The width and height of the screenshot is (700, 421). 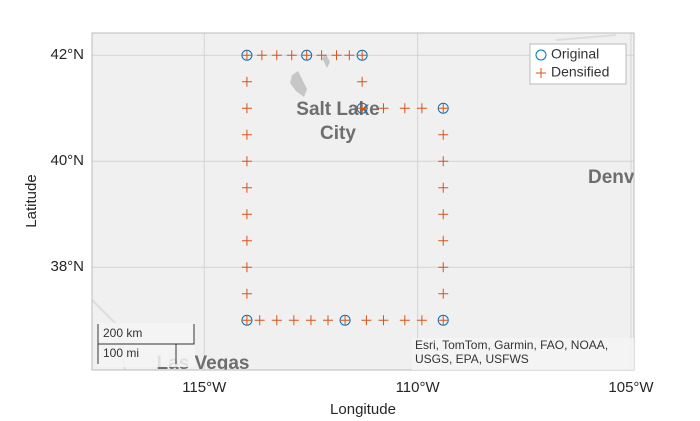 What do you see at coordinates (575, 54) in the screenshot?
I see `legend-label: Original` at bounding box center [575, 54].